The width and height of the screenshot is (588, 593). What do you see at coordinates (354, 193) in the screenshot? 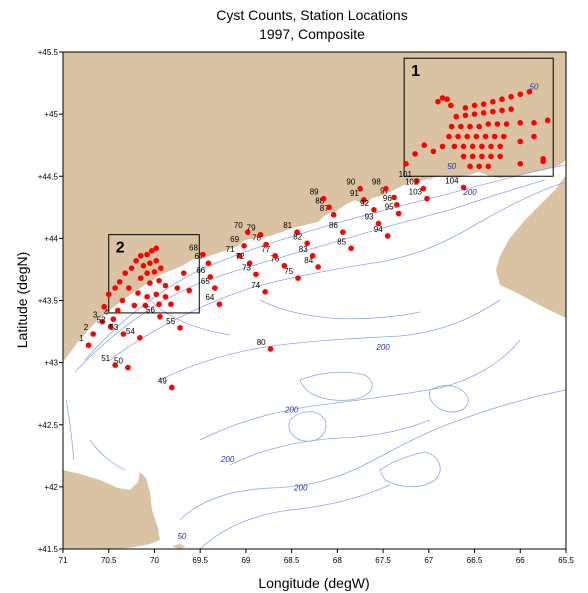
I see `station-label: 91` at bounding box center [354, 193].